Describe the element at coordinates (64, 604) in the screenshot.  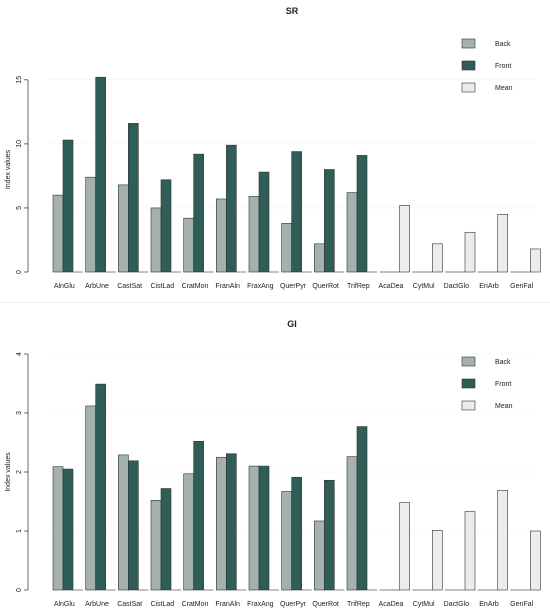
I see `x-tick-label-gi-alnglu: AlnGlu` at that location.